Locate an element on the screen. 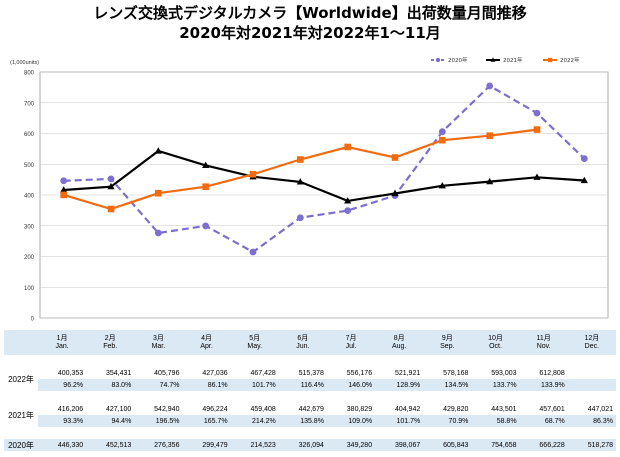 The width and height of the screenshot is (620, 457). month-en: Feb. is located at coordinates (110, 346).